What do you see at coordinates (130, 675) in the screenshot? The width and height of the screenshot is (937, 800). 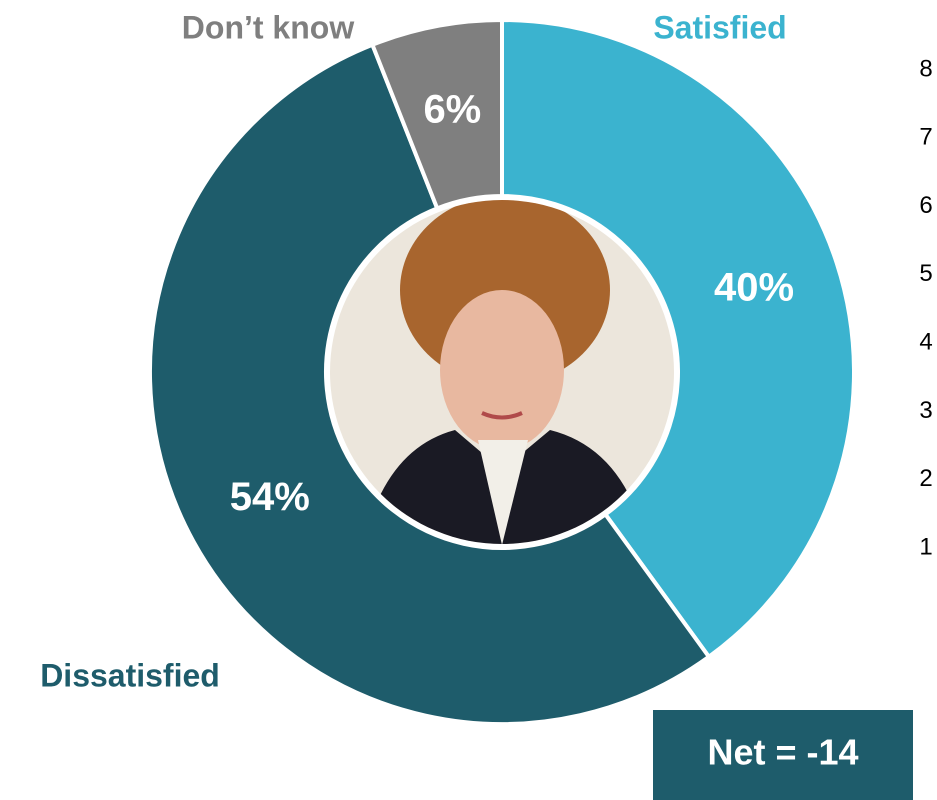 I see `category-label: Dissatisfied` at bounding box center [130, 675].